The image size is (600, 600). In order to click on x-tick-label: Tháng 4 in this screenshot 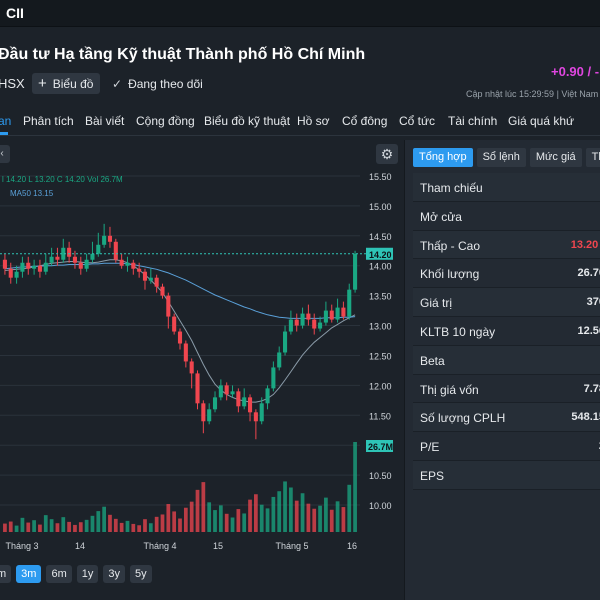, I will do `click(159, 546)`.